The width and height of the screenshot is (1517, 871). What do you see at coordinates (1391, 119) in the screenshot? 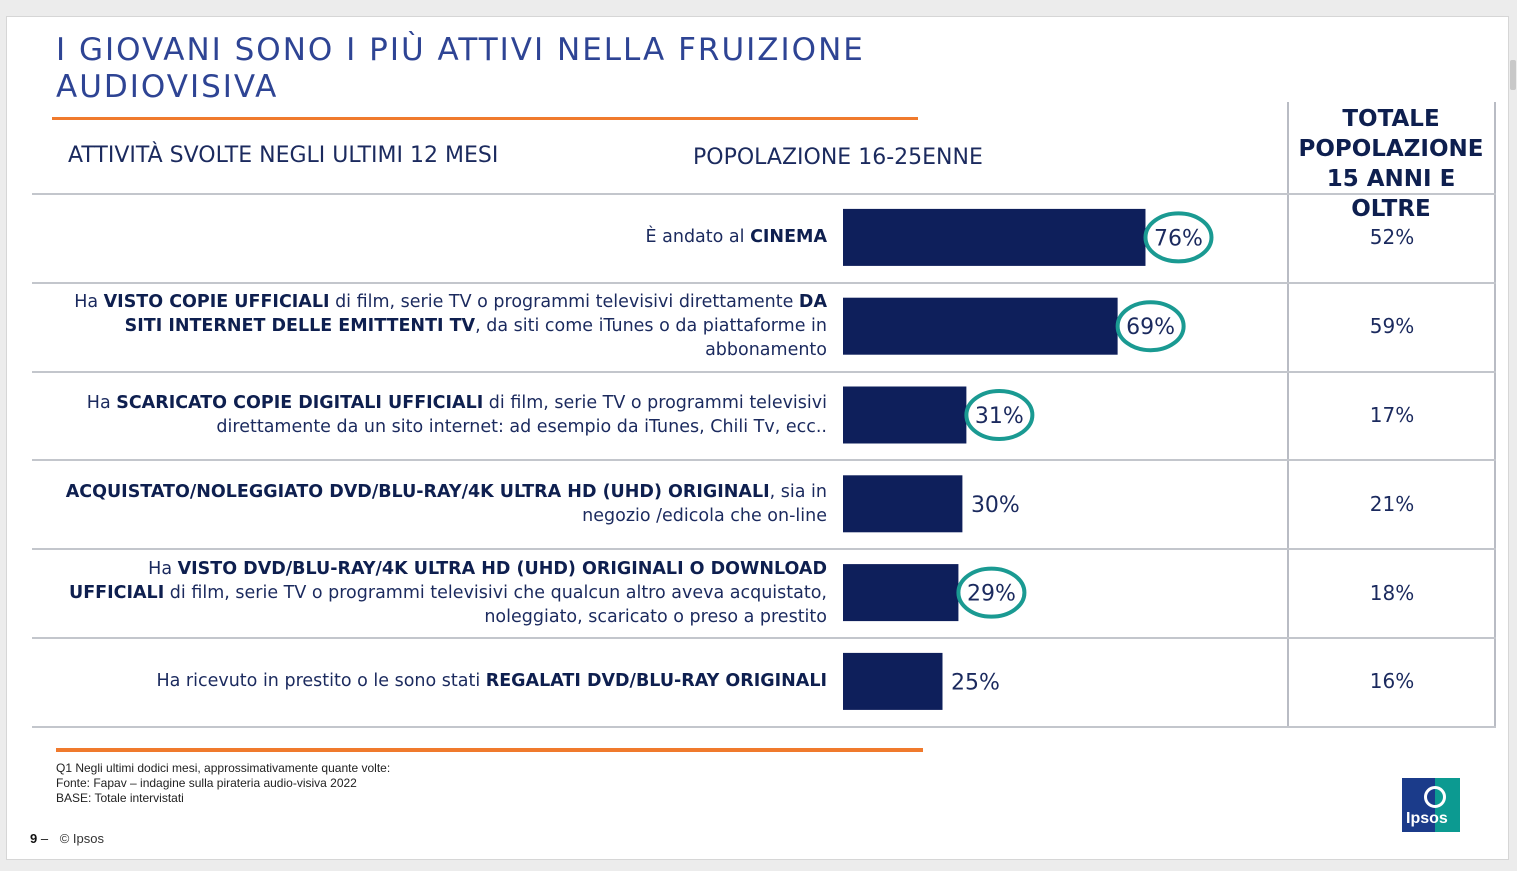
I see `header-total-line-1: TOTALE` at bounding box center [1391, 119].